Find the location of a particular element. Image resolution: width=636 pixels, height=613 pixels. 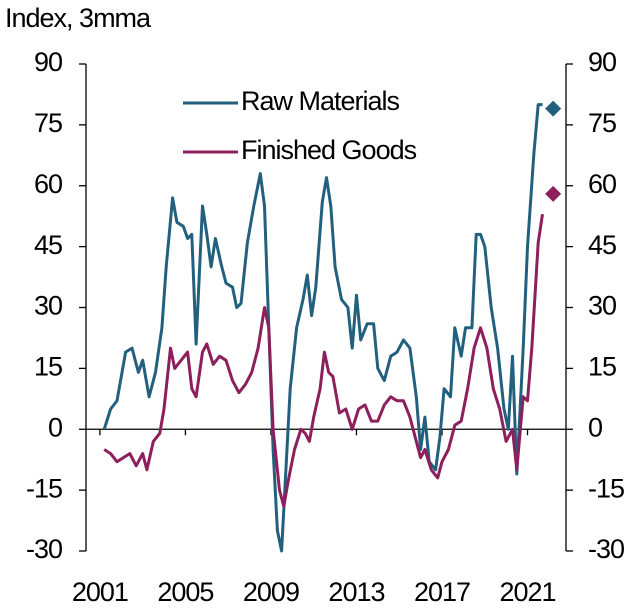

y-tick-label: 60 is located at coordinates (48, 184).